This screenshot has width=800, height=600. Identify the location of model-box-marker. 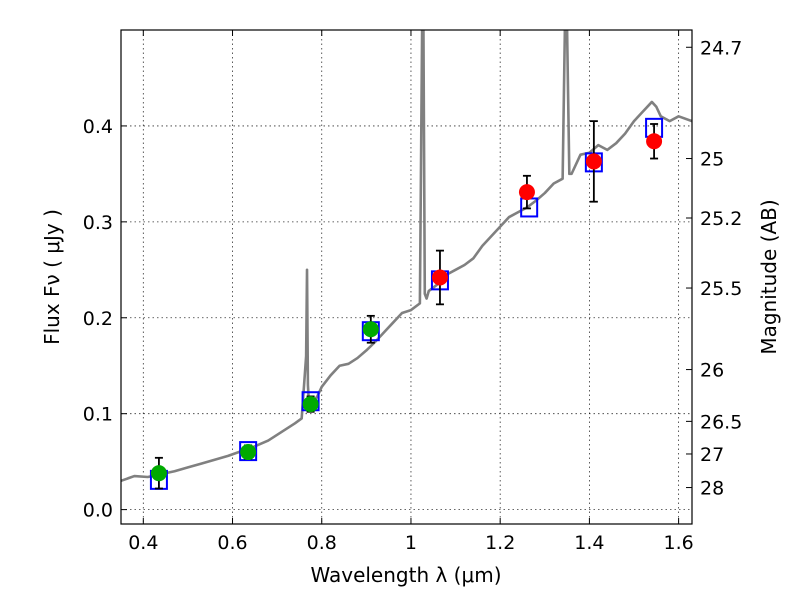
(248, 451).